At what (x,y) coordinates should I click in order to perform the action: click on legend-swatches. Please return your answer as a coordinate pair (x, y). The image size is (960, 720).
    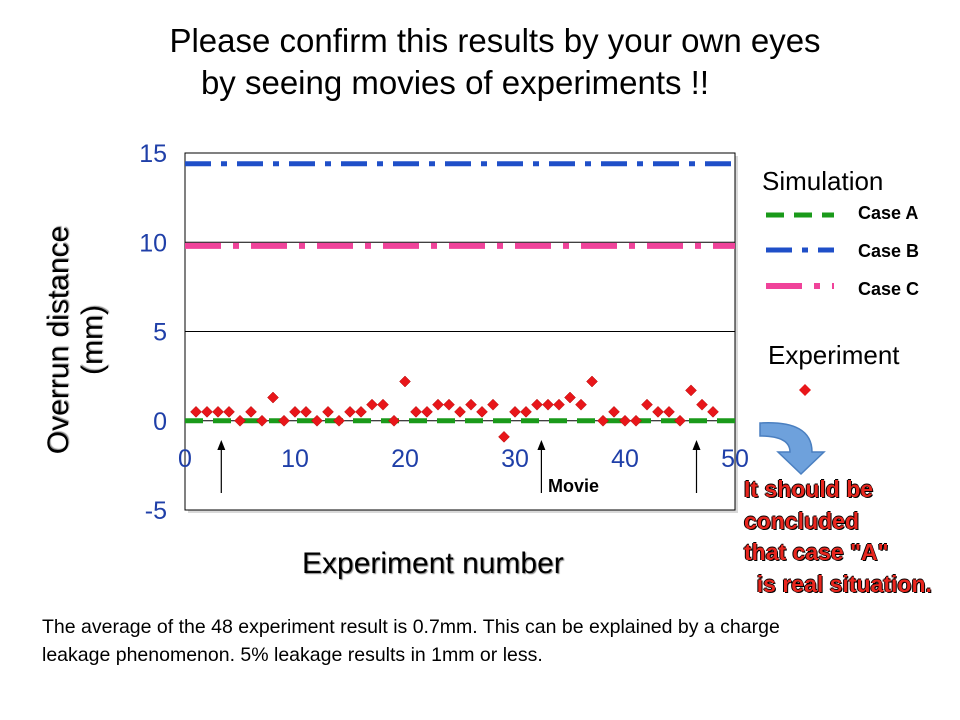
    Looking at the image, I should click on (796, 344).